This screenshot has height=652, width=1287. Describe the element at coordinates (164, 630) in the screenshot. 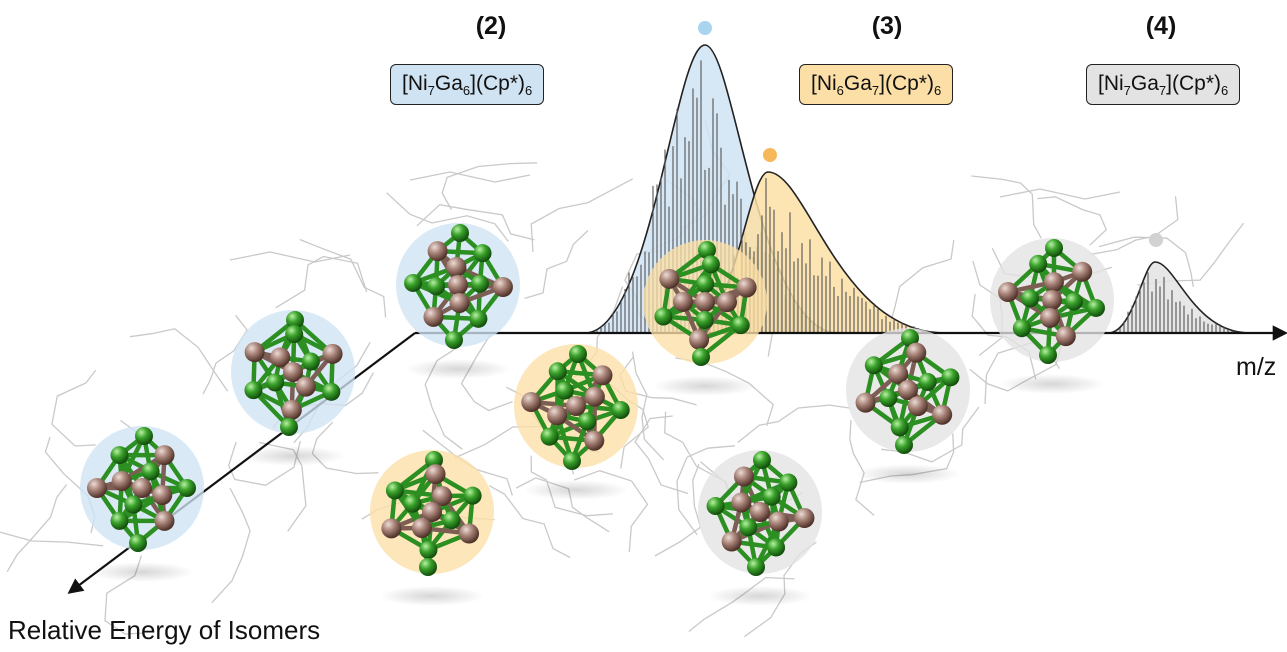

I see `y-axis-label: Relative Energy of Isomers` at that location.